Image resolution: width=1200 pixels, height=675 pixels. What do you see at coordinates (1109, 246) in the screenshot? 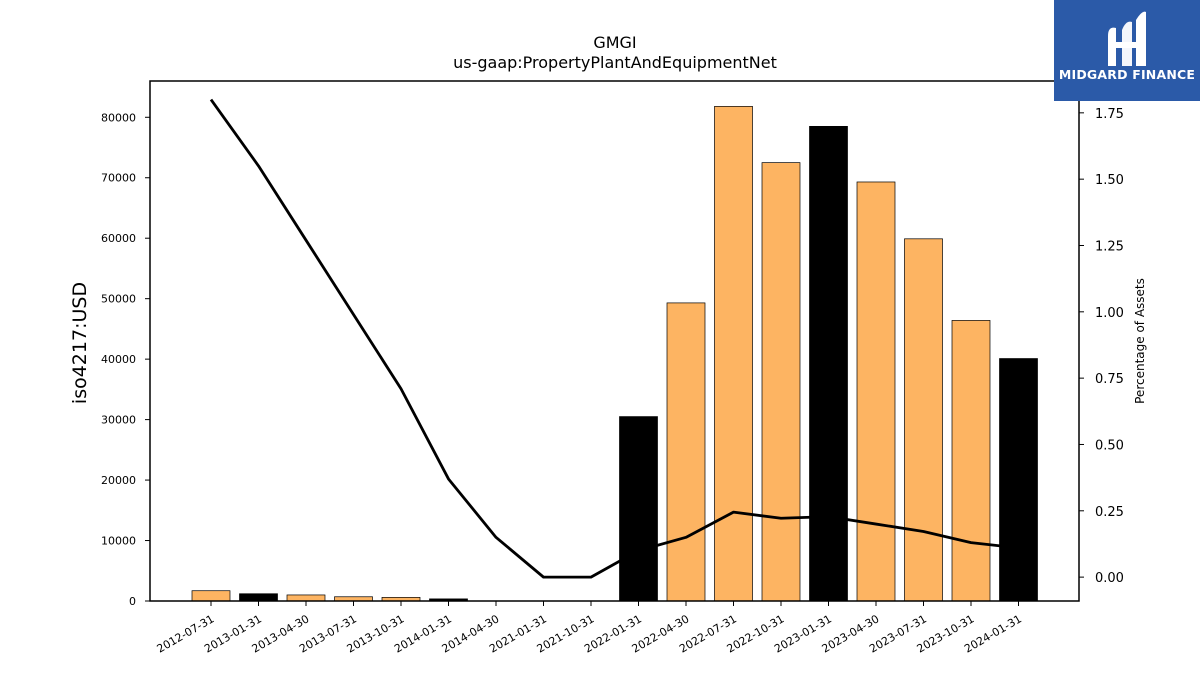
I see `y-right-tick-label: 1.25` at bounding box center [1109, 246].